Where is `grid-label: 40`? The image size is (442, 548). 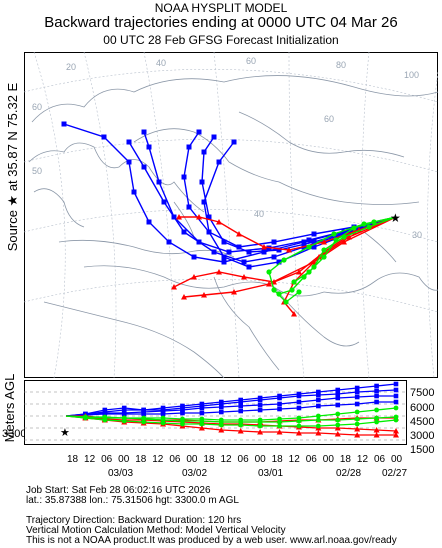
grid-label: 40 is located at coordinates (259, 214).